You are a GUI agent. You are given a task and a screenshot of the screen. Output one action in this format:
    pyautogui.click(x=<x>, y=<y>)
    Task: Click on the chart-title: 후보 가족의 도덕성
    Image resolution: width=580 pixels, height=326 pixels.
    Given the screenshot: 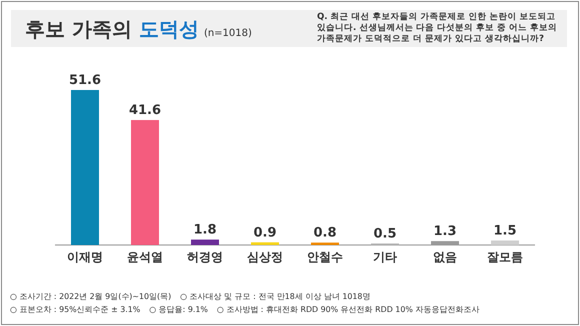 What is the action you would take?
    pyautogui.click(x=112, y=29)
    